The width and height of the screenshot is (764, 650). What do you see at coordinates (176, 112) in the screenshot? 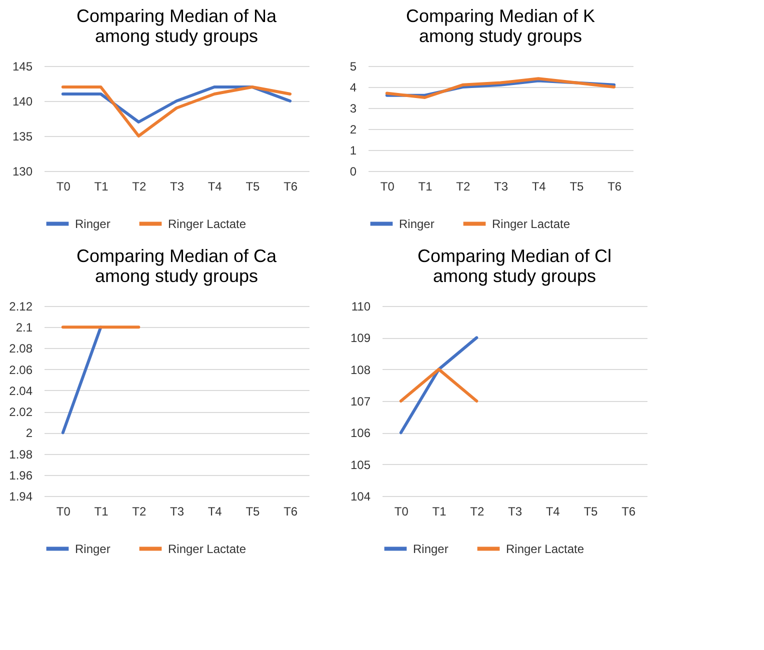
I see `line-series` at bounding box center [176, 112].